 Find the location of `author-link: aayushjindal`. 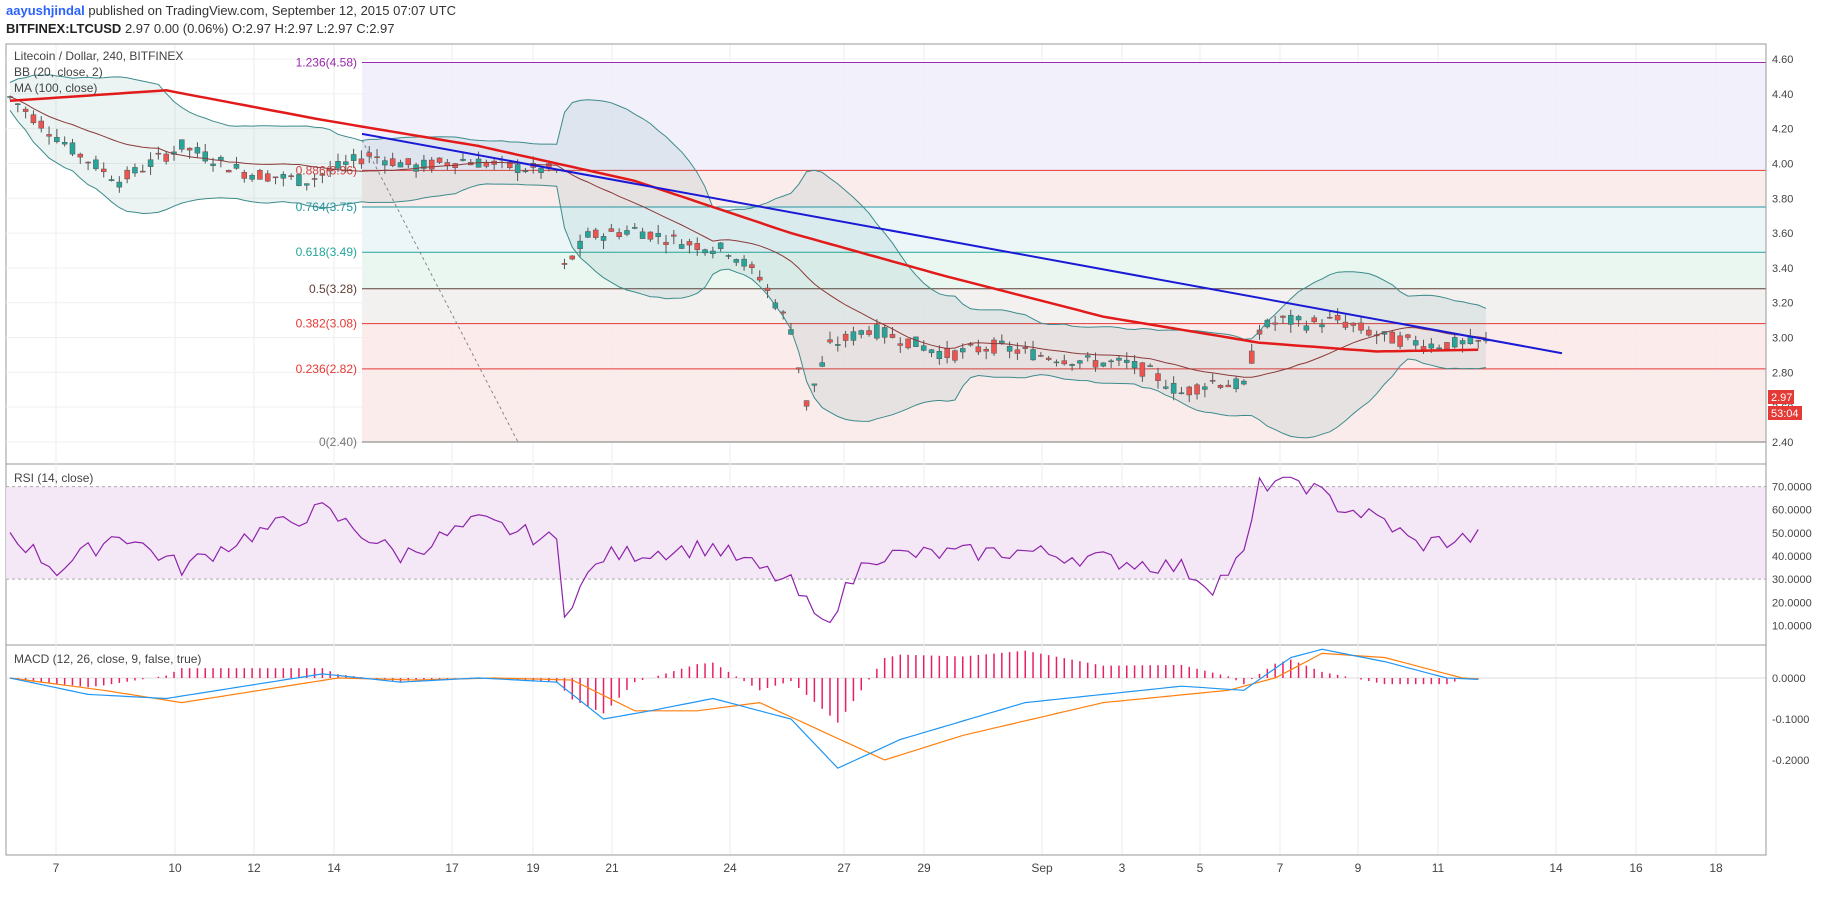

author-link: aayushjindal is located at coordinates (45, 10).